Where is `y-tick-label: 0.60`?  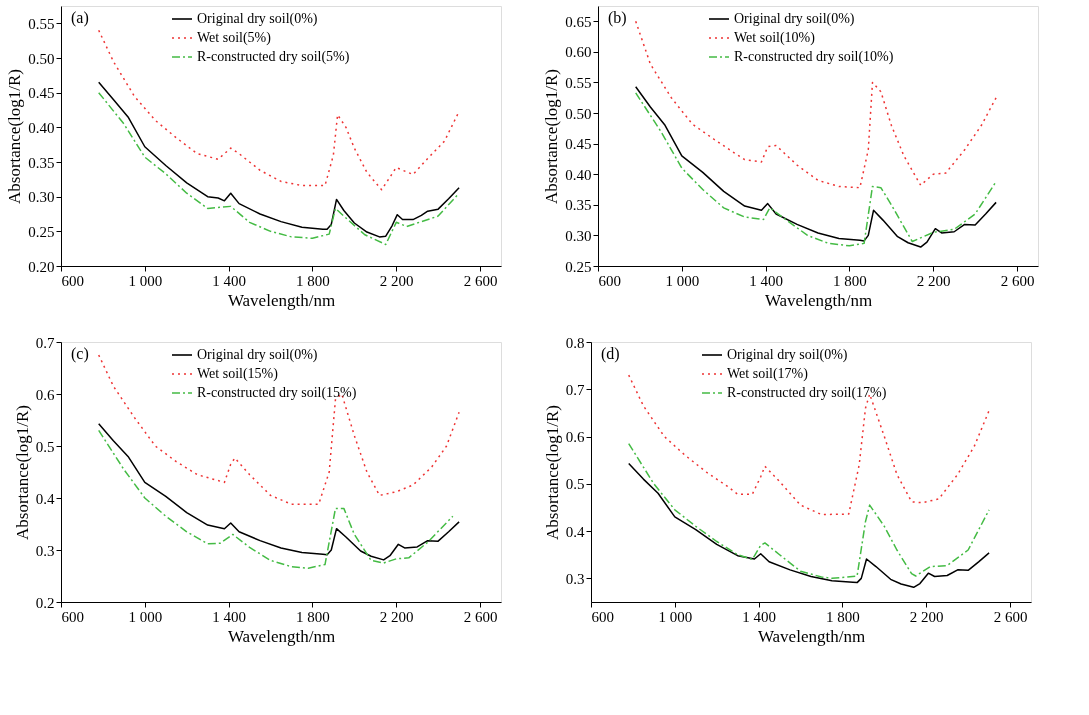
y-tick-label: 0.60 is located at coordinates (578, 52).